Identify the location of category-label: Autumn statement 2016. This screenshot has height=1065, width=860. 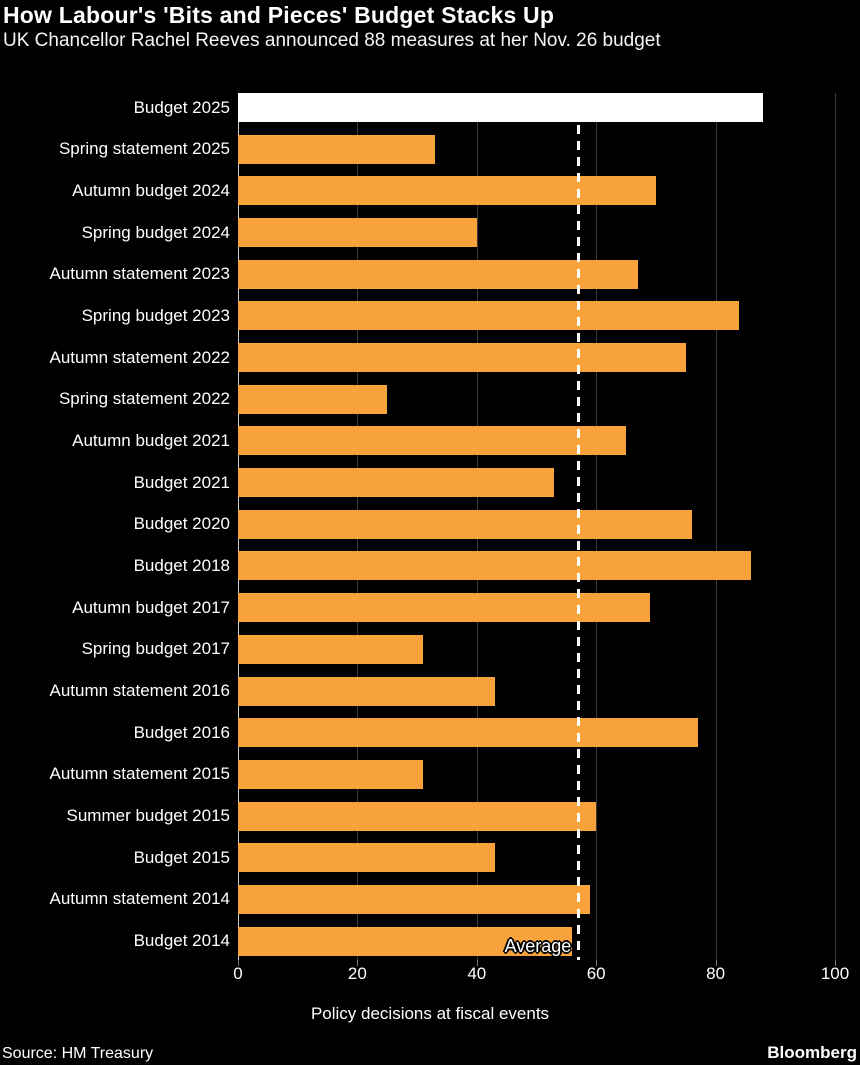
(139, 691).